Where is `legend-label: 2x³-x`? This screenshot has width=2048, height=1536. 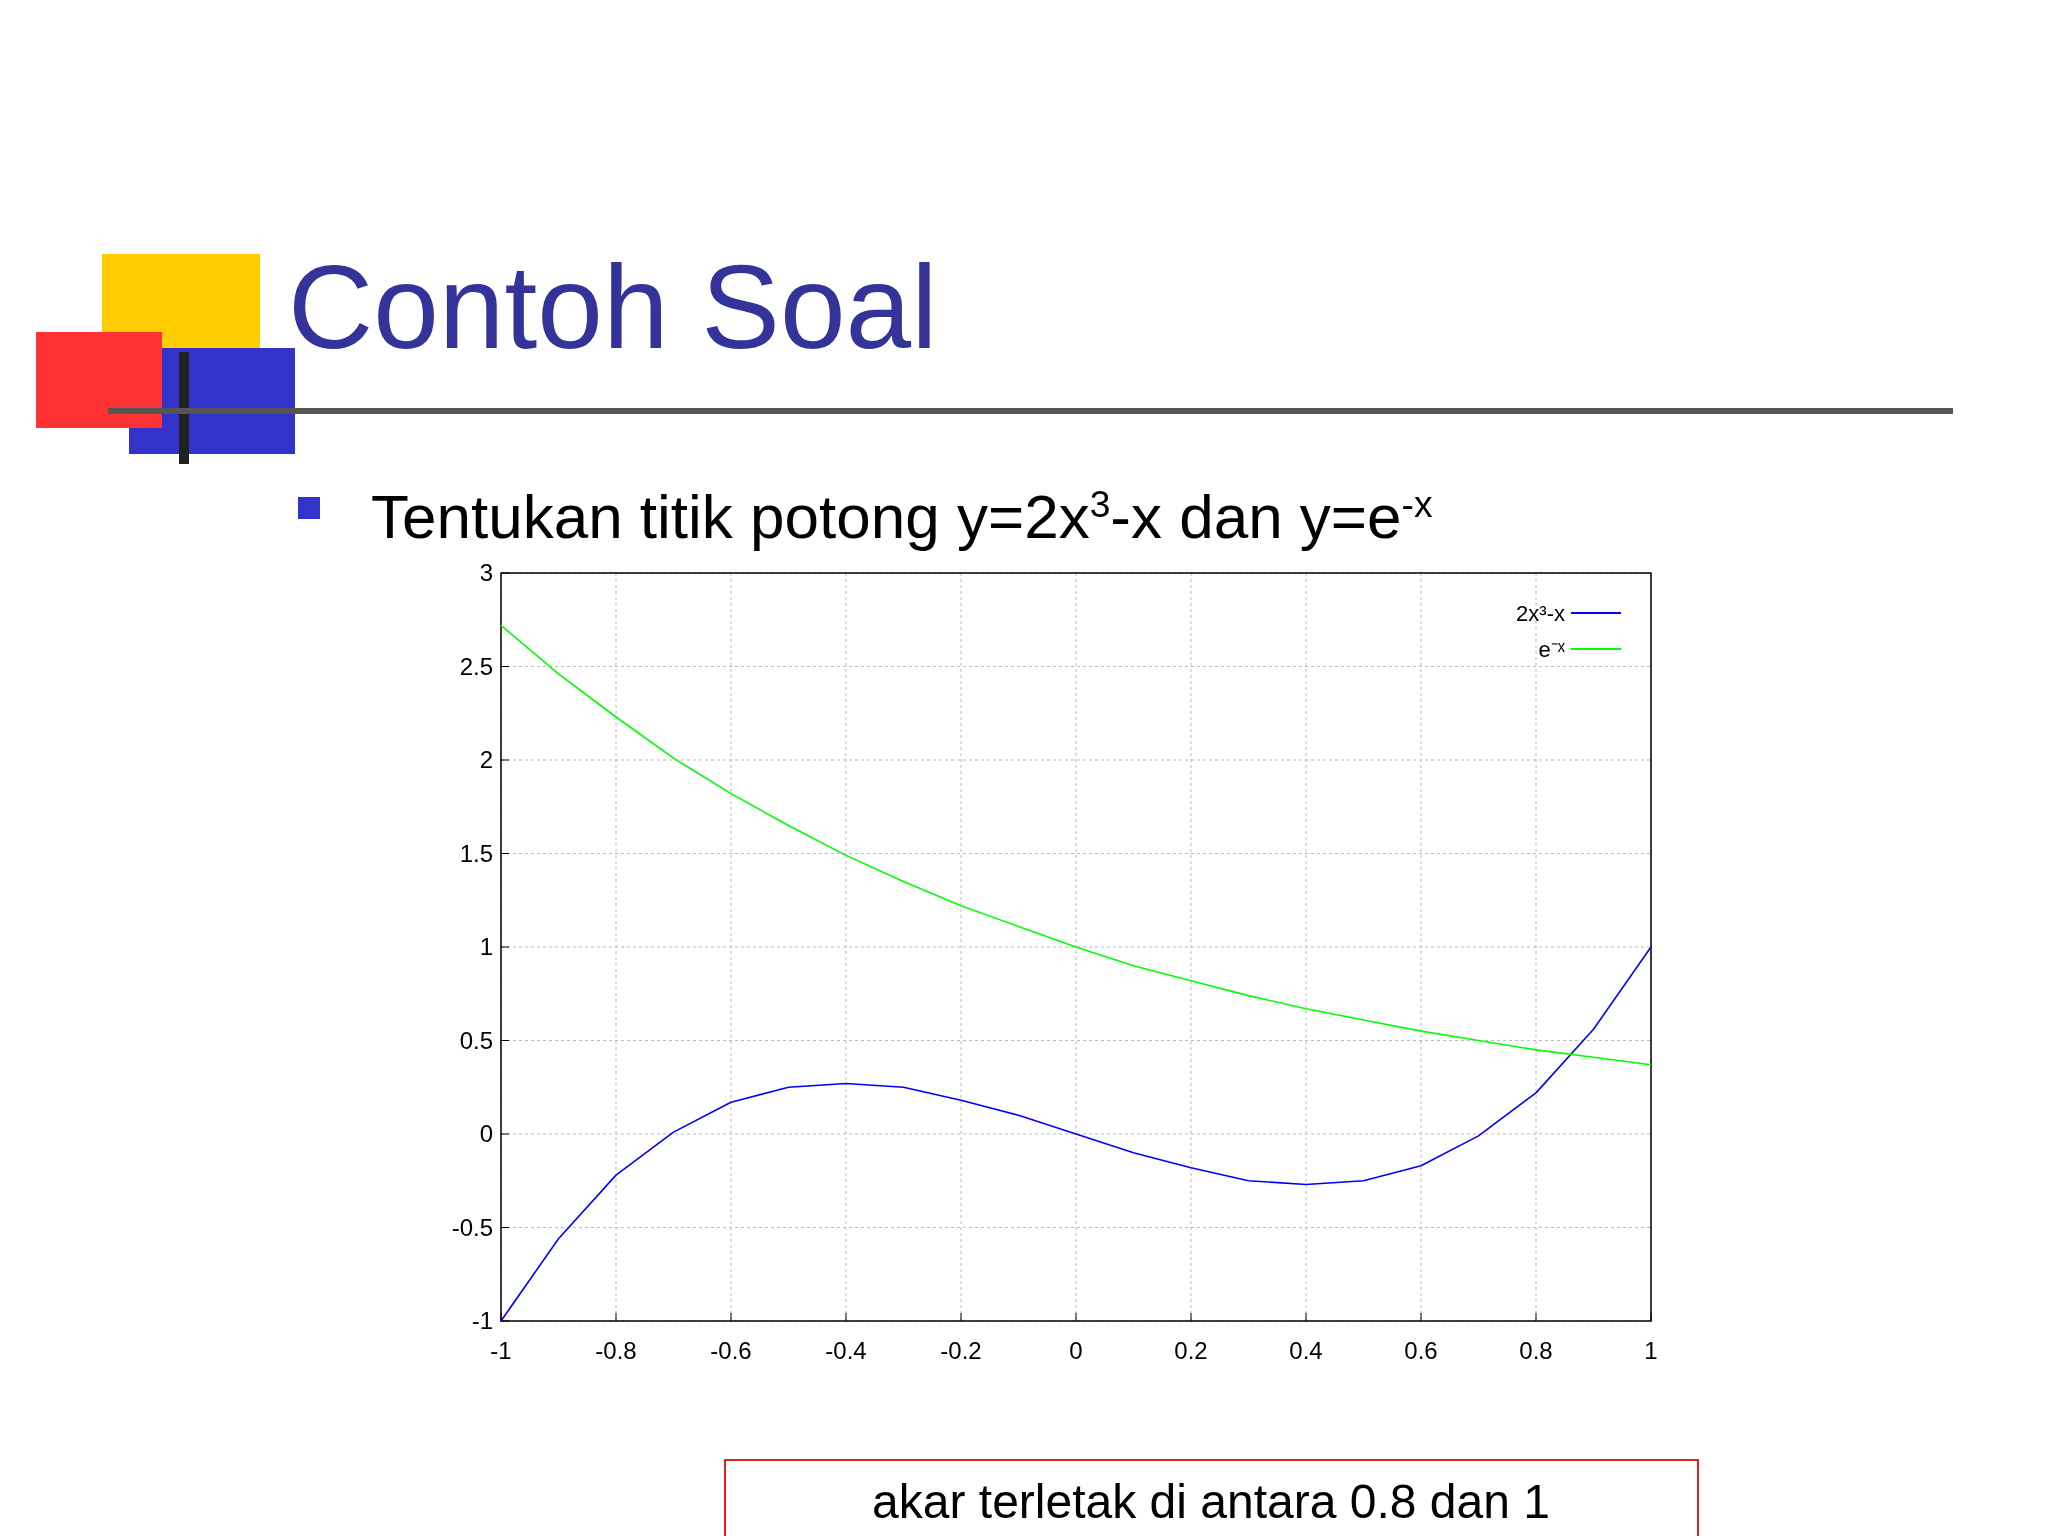 legend-label: 2x³-x is located at coordinates (1540, 613).